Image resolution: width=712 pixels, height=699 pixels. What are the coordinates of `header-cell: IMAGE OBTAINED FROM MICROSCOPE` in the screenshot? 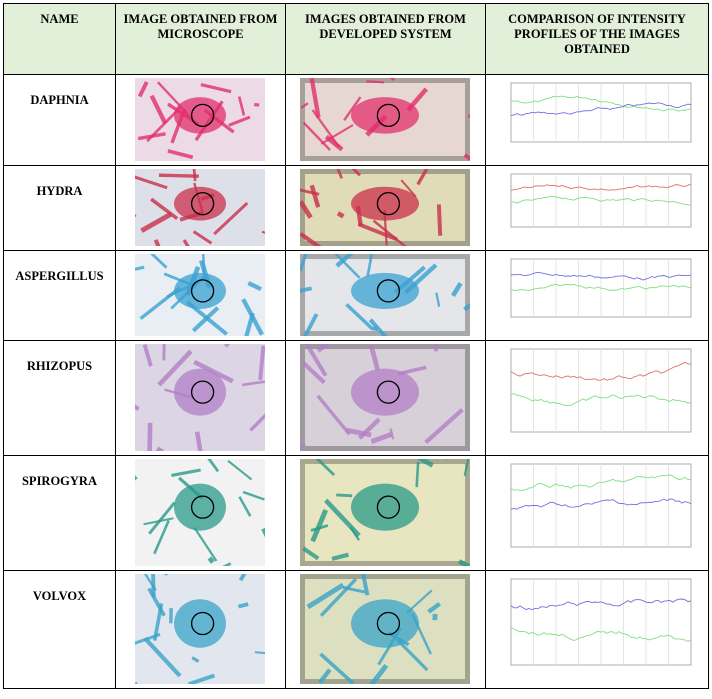 It's located at (200, 39).